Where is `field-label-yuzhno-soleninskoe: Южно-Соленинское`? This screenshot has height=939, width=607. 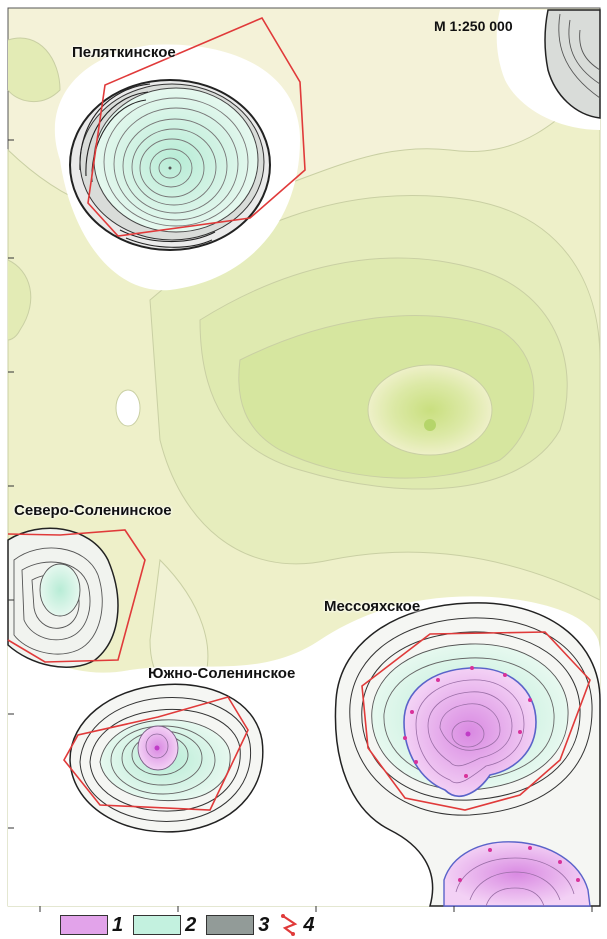
field-label-yuzhno-soleninskoe: Южно-Соленинское is located at coordinates (222, 673).